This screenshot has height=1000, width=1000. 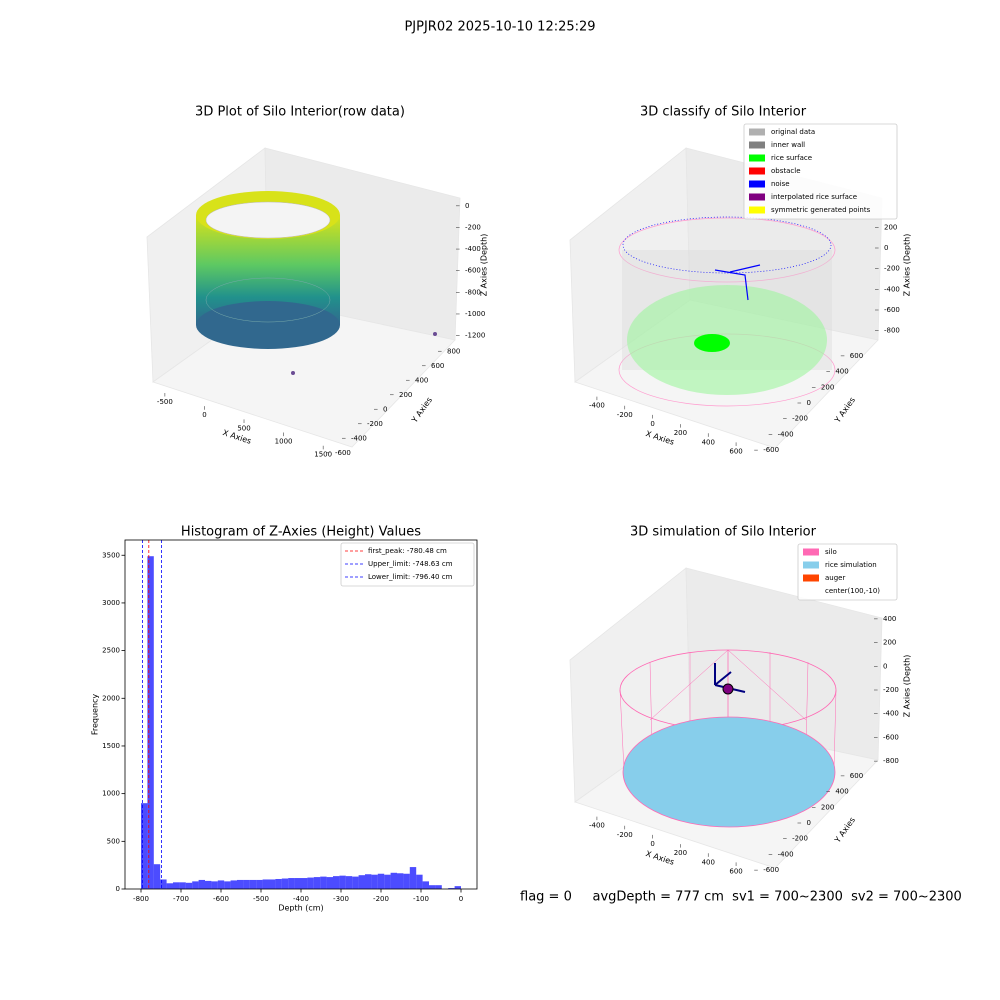 What do you see at coordinates (475, 336) in the screenshot?
I see `z-tick-label: -1200` at bounding box center [475, 336].